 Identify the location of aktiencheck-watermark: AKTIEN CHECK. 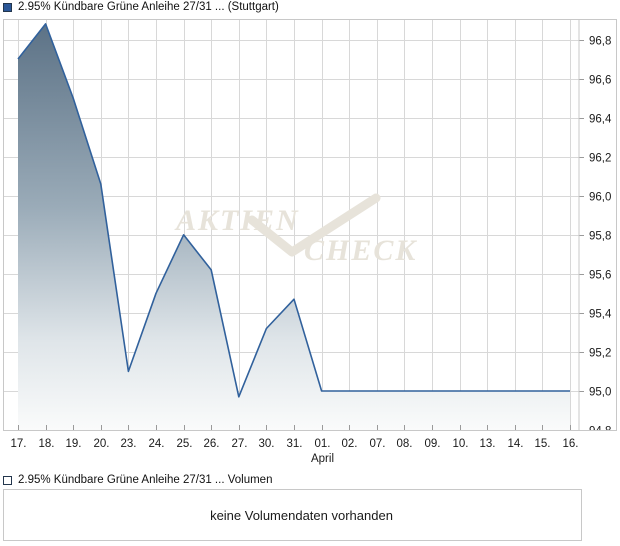
(295, 230).